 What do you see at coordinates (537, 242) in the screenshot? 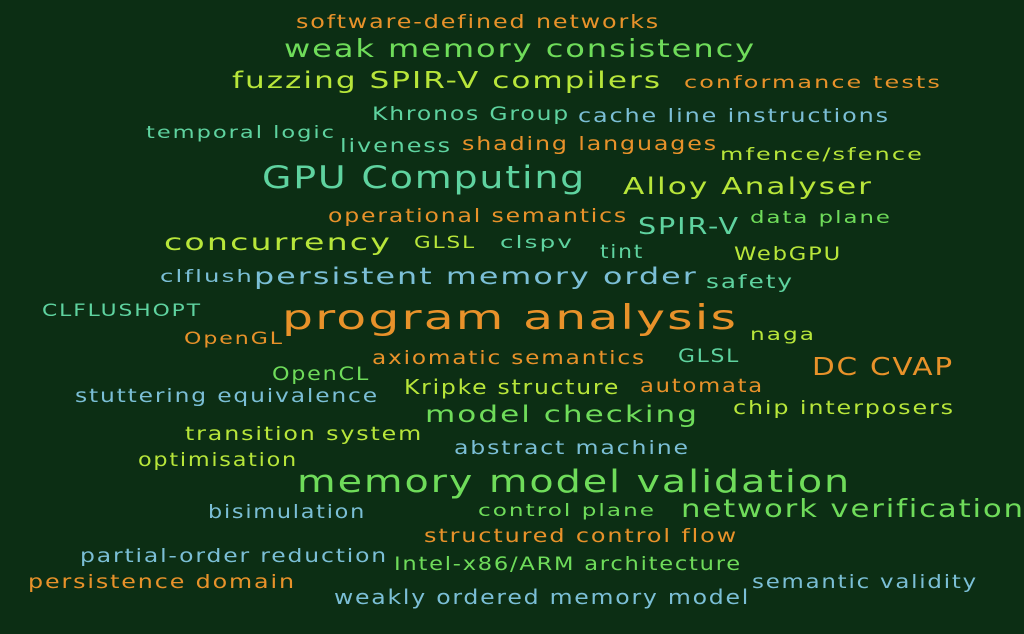
I see `word-clspv: clspv` at bounding box center [537, 242].